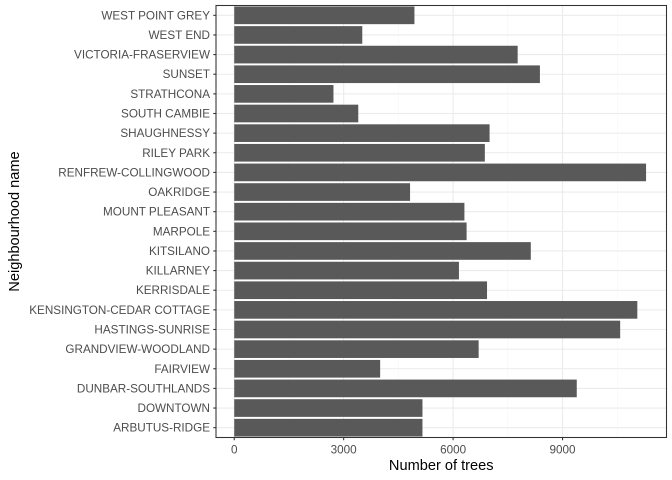  What do you see at coordinates (174, 408) in the screenshot?
I see `y-tick-label: DOWNTOWN` at bounding box center [174, 408].